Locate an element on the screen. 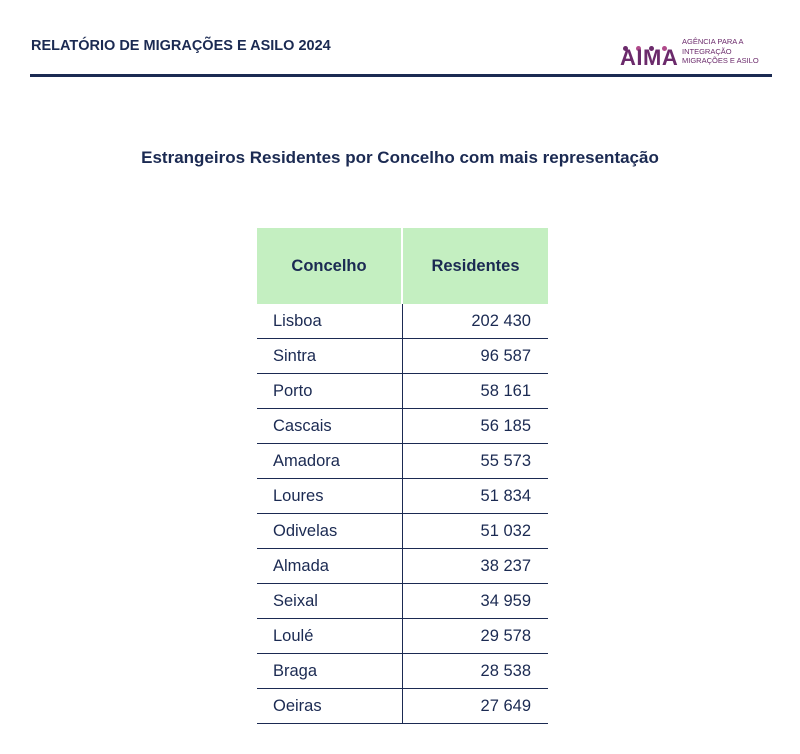  municipality-cell: Odivelas is located at coordinates (330, 531).